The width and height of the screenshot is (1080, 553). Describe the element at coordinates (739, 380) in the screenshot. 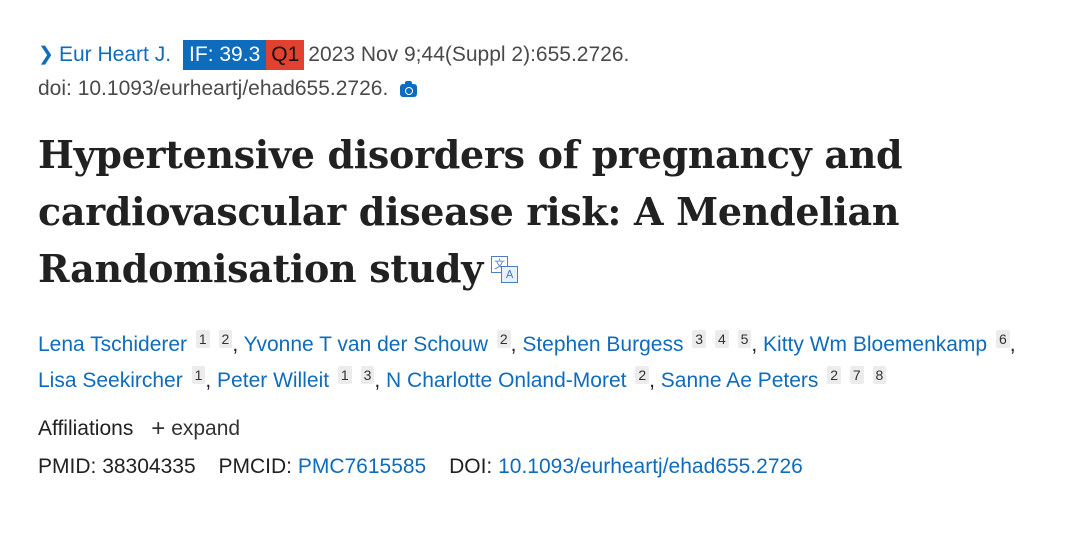

I see `author-link: Sanne Ae Peters` at that location.